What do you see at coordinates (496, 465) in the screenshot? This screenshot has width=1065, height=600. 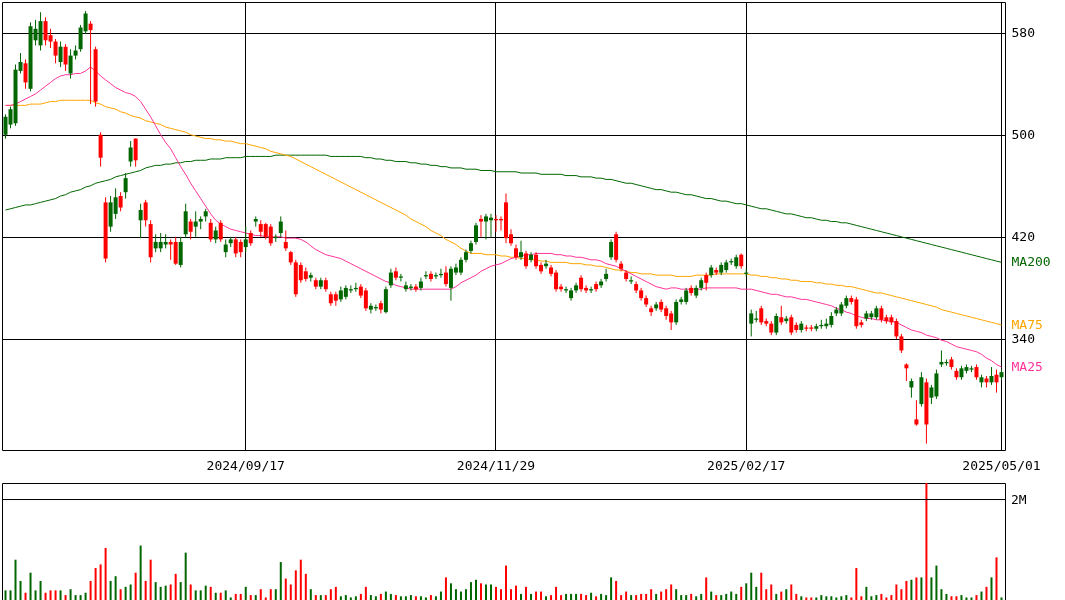 I see `x-tick-label: 2024/11/29` at bounding box center [496, 465].